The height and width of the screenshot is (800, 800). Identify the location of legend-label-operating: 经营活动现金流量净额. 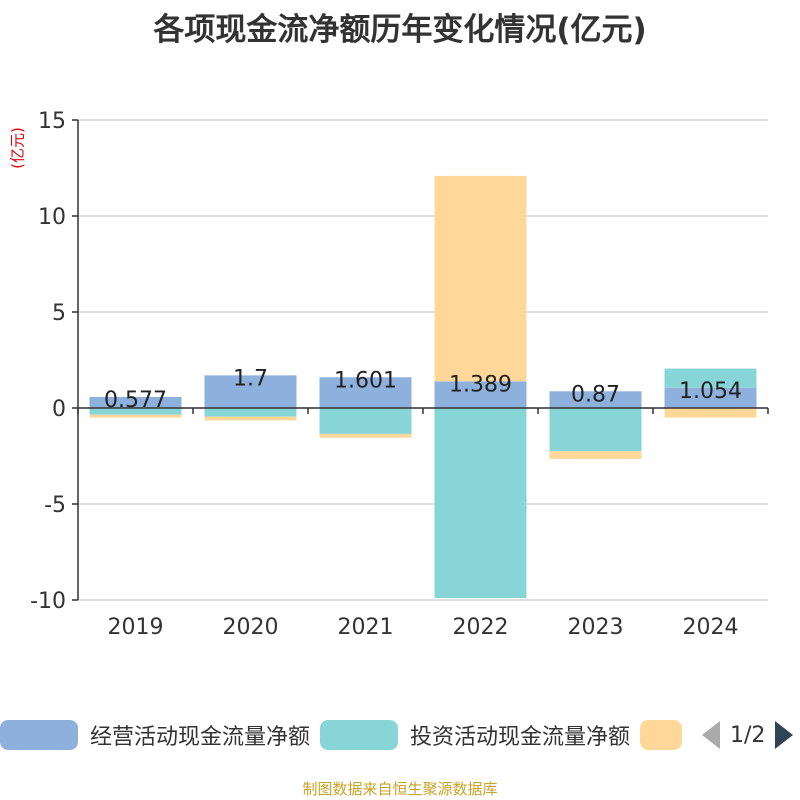
(200, 737).